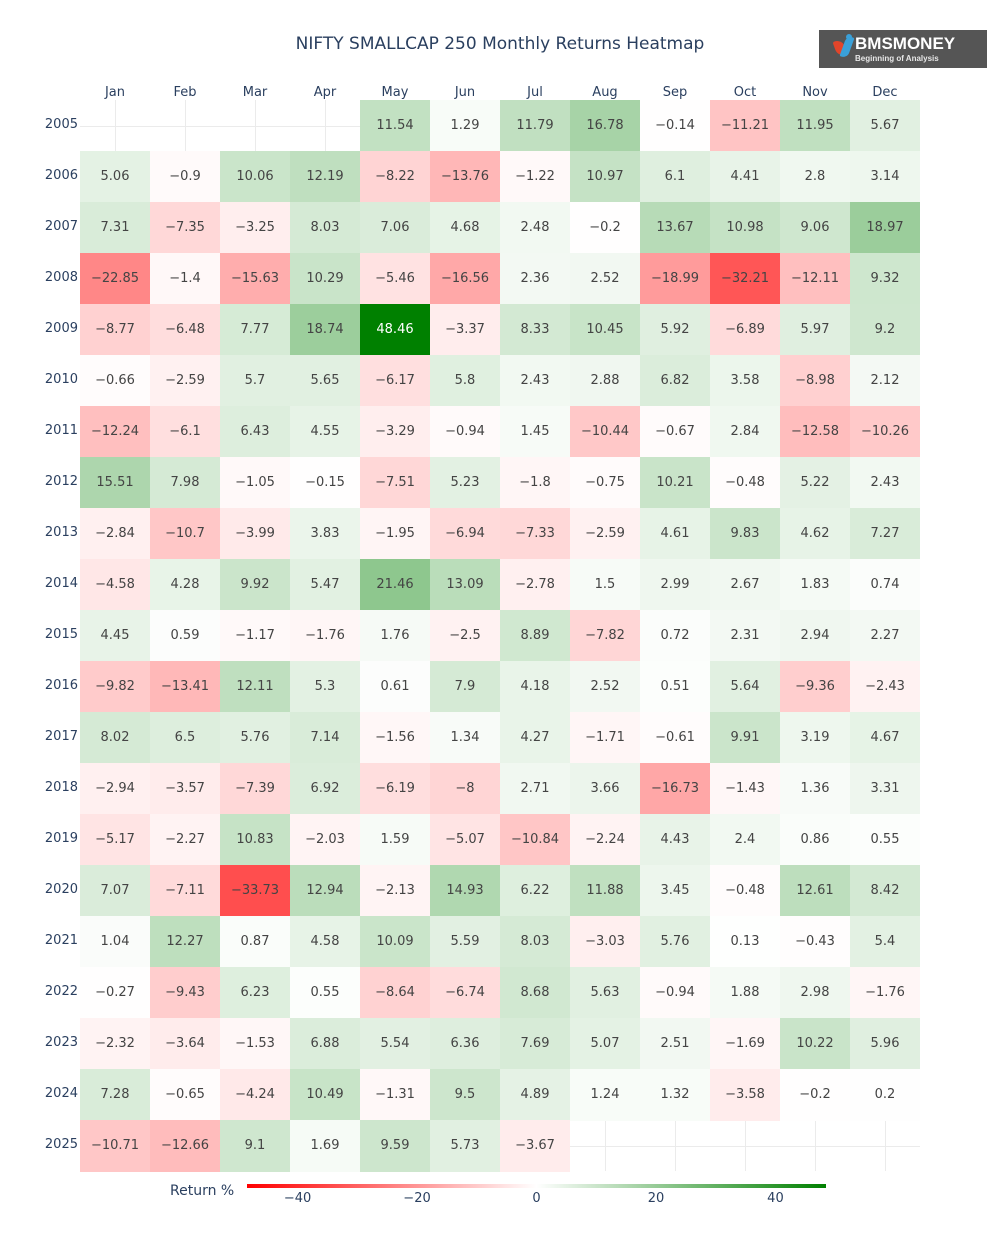 The width and height of the screenshot is (1000, 1250). I want to click on heatmap-cell: −13.76, so click(465, 177).